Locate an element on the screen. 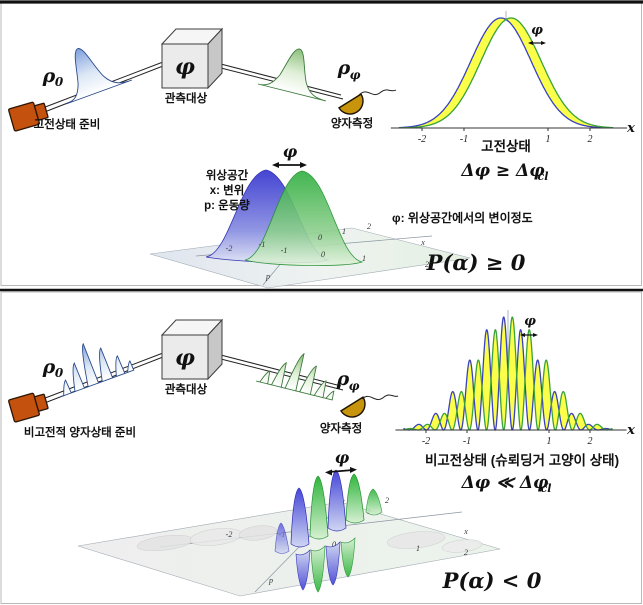  source-label: 비고전적 양자상태 준비 is located at coordinates (80, 432).